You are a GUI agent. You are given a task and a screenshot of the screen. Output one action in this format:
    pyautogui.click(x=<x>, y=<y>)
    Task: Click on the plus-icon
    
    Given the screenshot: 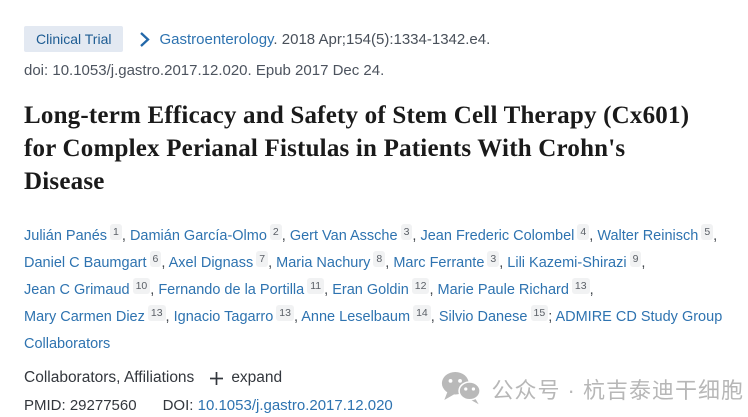 What is the action you would take?
    pyautogui.click(x=216, y=378)
    